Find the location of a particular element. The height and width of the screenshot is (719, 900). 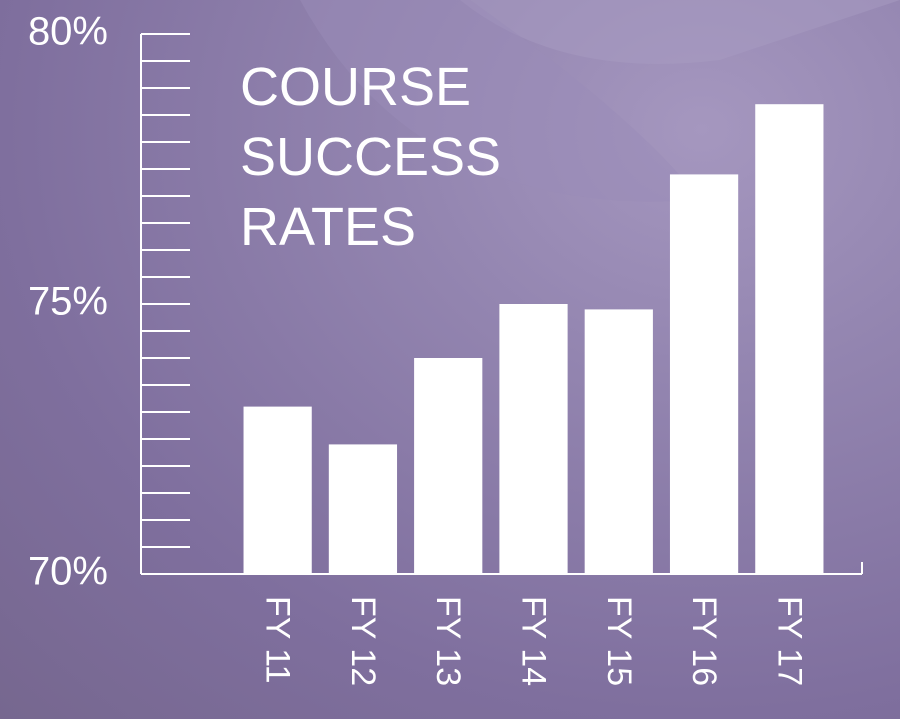

x-tick-label: FY 15 is located at coordinates (619, 641).